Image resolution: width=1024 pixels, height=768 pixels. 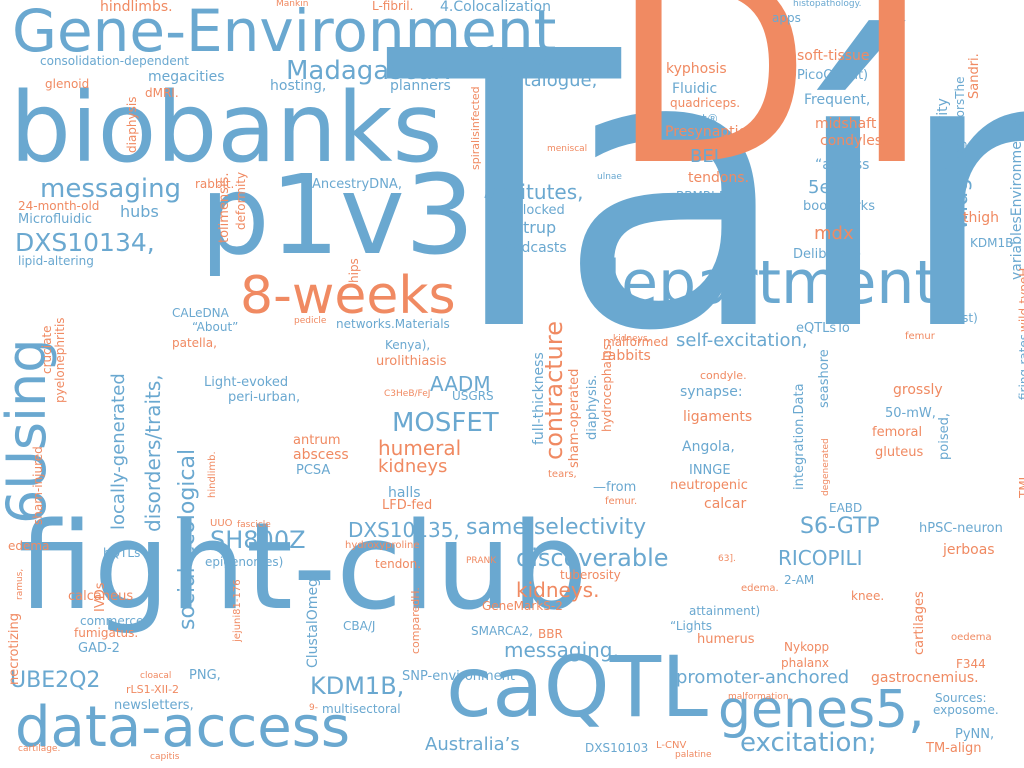 I want to click on word-halls: halls, so click(x=404, y=493).